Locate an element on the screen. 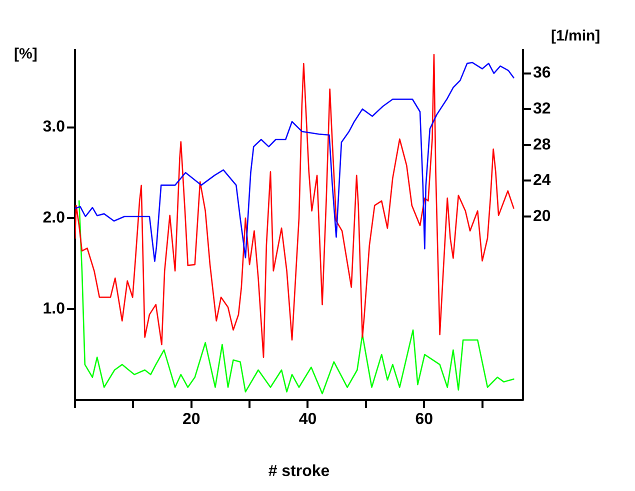  y2-axis-title: [1/min] is located at coordinates (575, 36).